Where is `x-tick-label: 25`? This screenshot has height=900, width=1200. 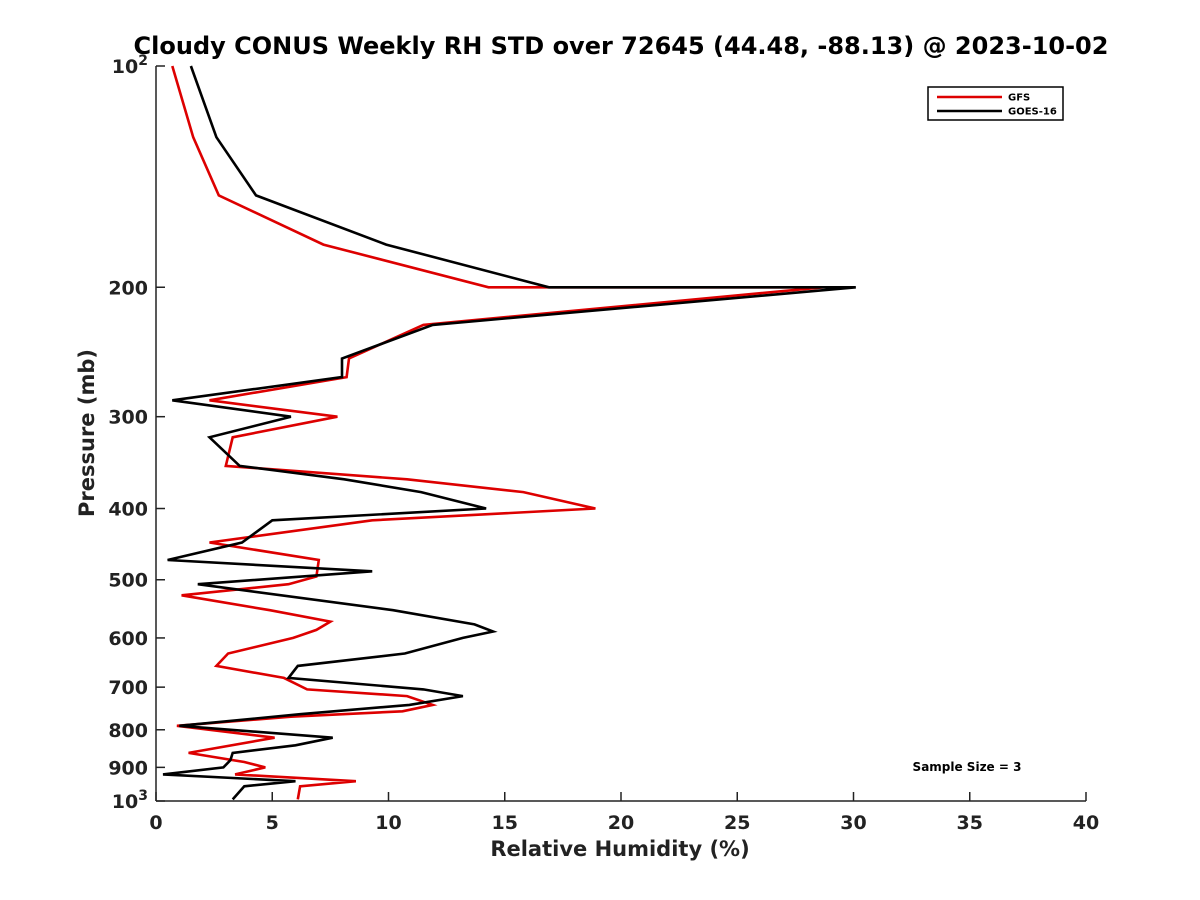 x-tick-label: 25 is located at coordinates (737, 823).